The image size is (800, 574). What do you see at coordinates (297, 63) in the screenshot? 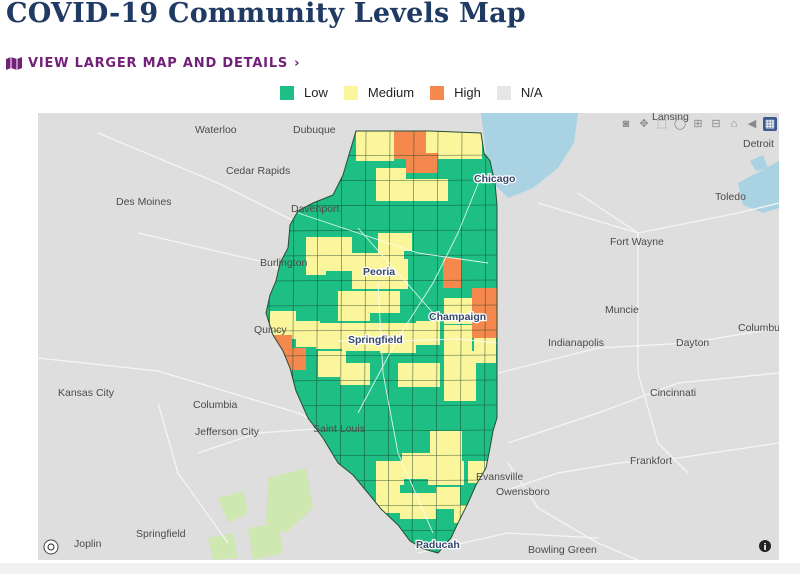
I see `chevron-right-icon: ›` at bounding box center [297, 63].